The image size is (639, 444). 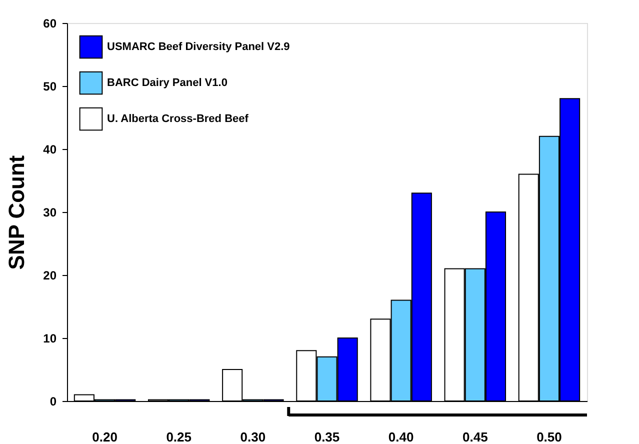 I want to click on y-tick-label: 10, so click(x=50, y=339).